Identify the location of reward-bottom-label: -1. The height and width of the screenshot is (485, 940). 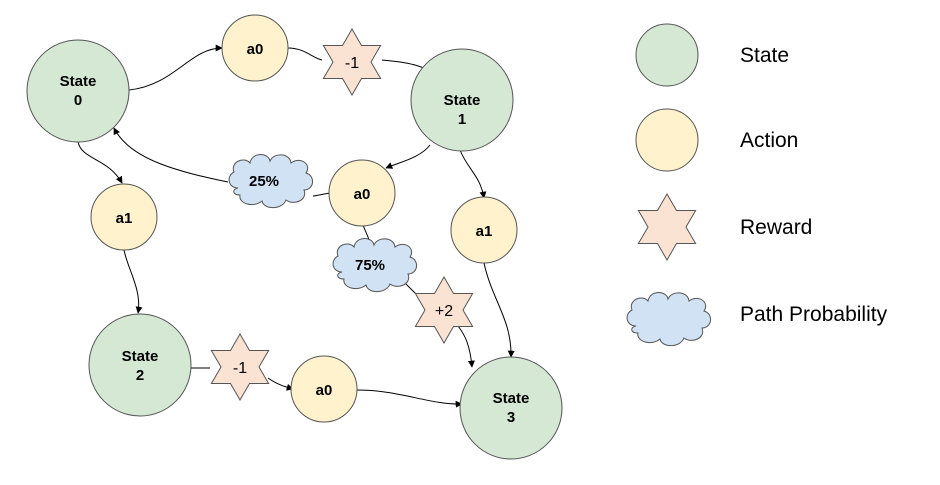
(240, 368).